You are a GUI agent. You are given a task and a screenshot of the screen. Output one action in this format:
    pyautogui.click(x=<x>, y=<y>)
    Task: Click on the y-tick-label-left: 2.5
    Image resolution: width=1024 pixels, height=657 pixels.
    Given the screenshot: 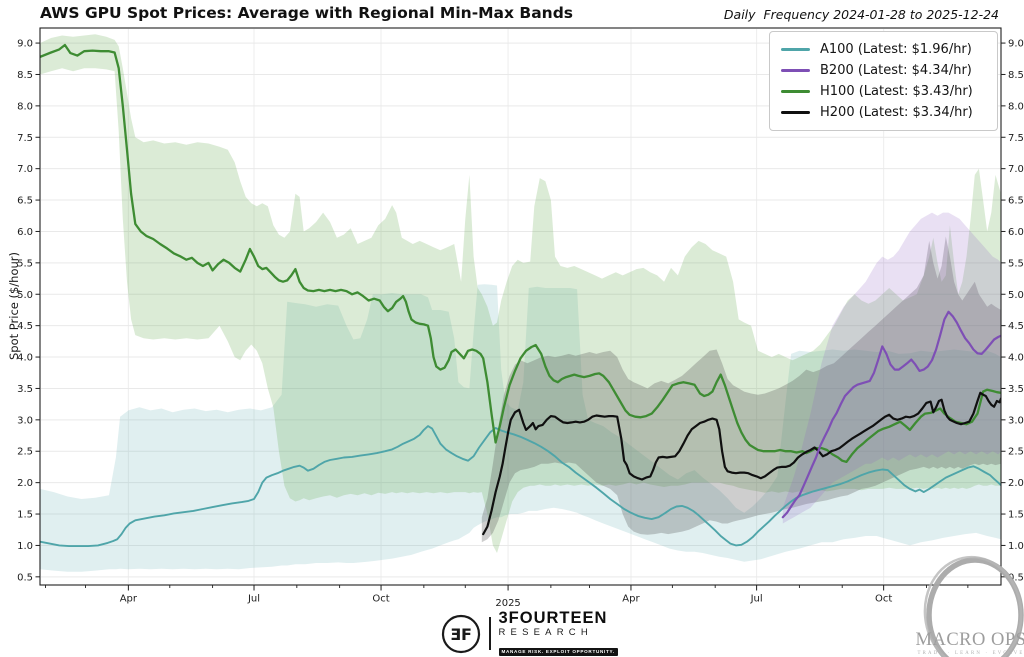 What is the action you would take?
    pyautogui.click(x=25, y=452)
    